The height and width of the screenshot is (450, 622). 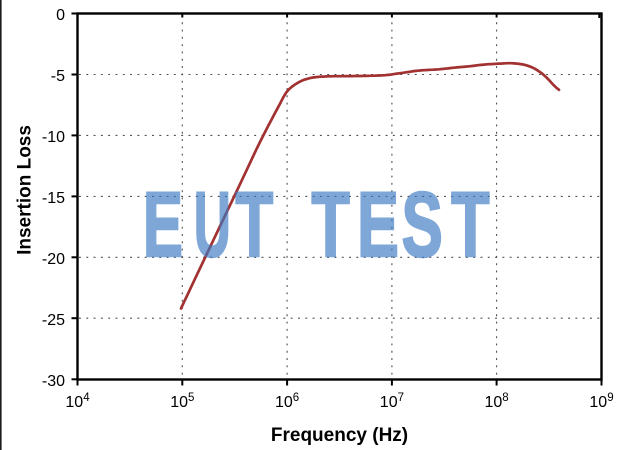 I want to click on svg-text: -15, so click(x=53, y=198).